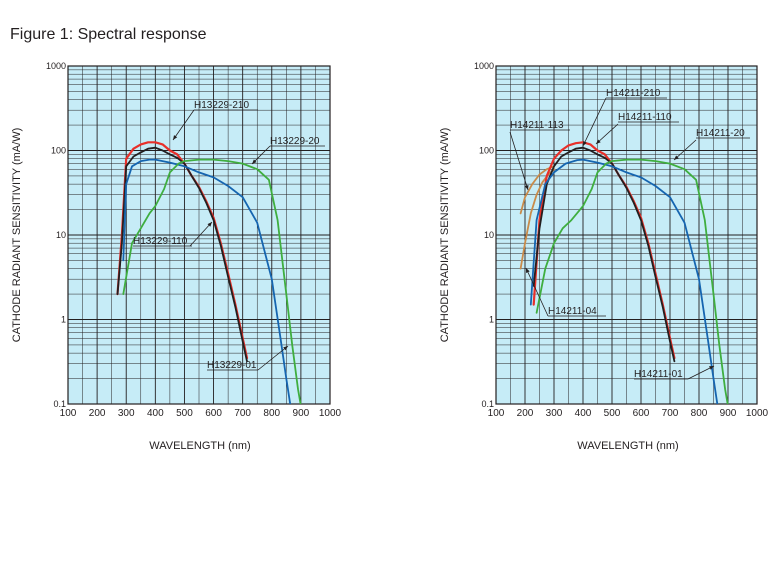 This screenshot has height=568, width=780. I want to click on callout-h13229-210: H13229-210, so click(215, 120).